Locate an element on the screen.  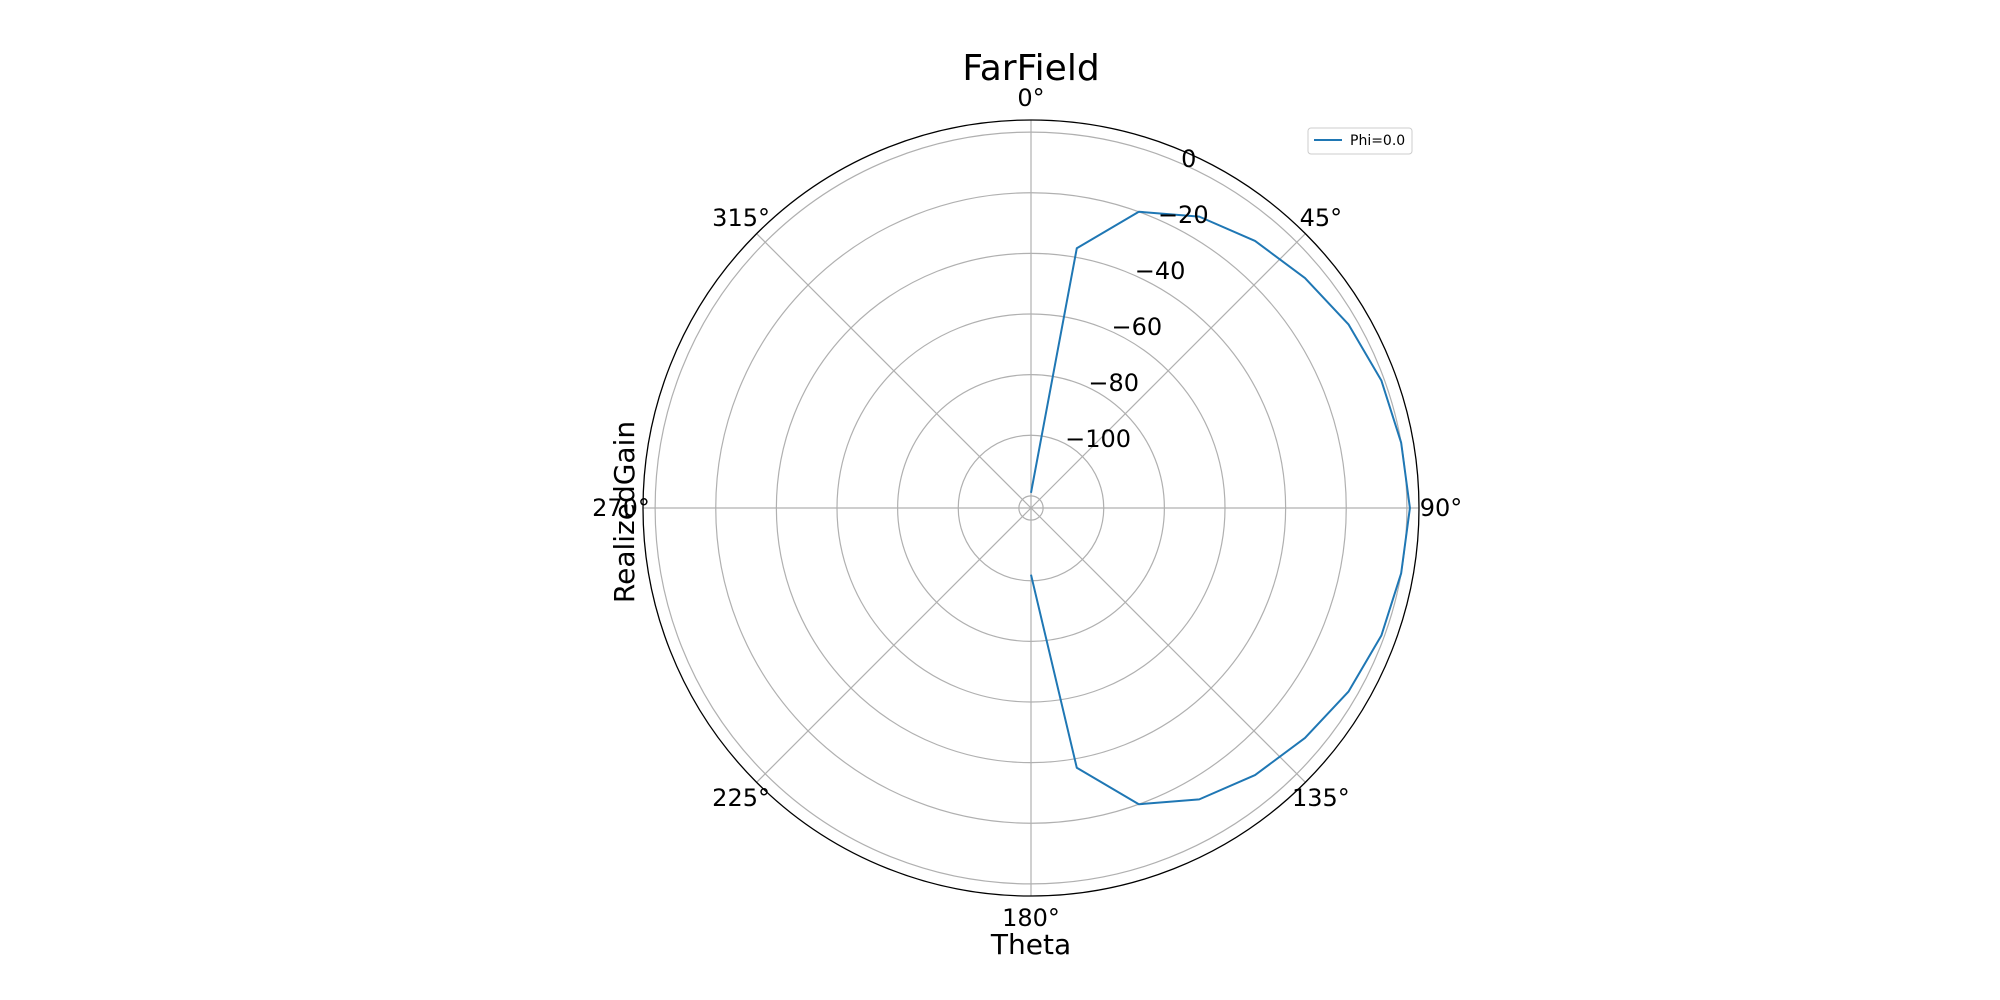
theta-tick-label: 180° is located at coordinates (1031, 918).